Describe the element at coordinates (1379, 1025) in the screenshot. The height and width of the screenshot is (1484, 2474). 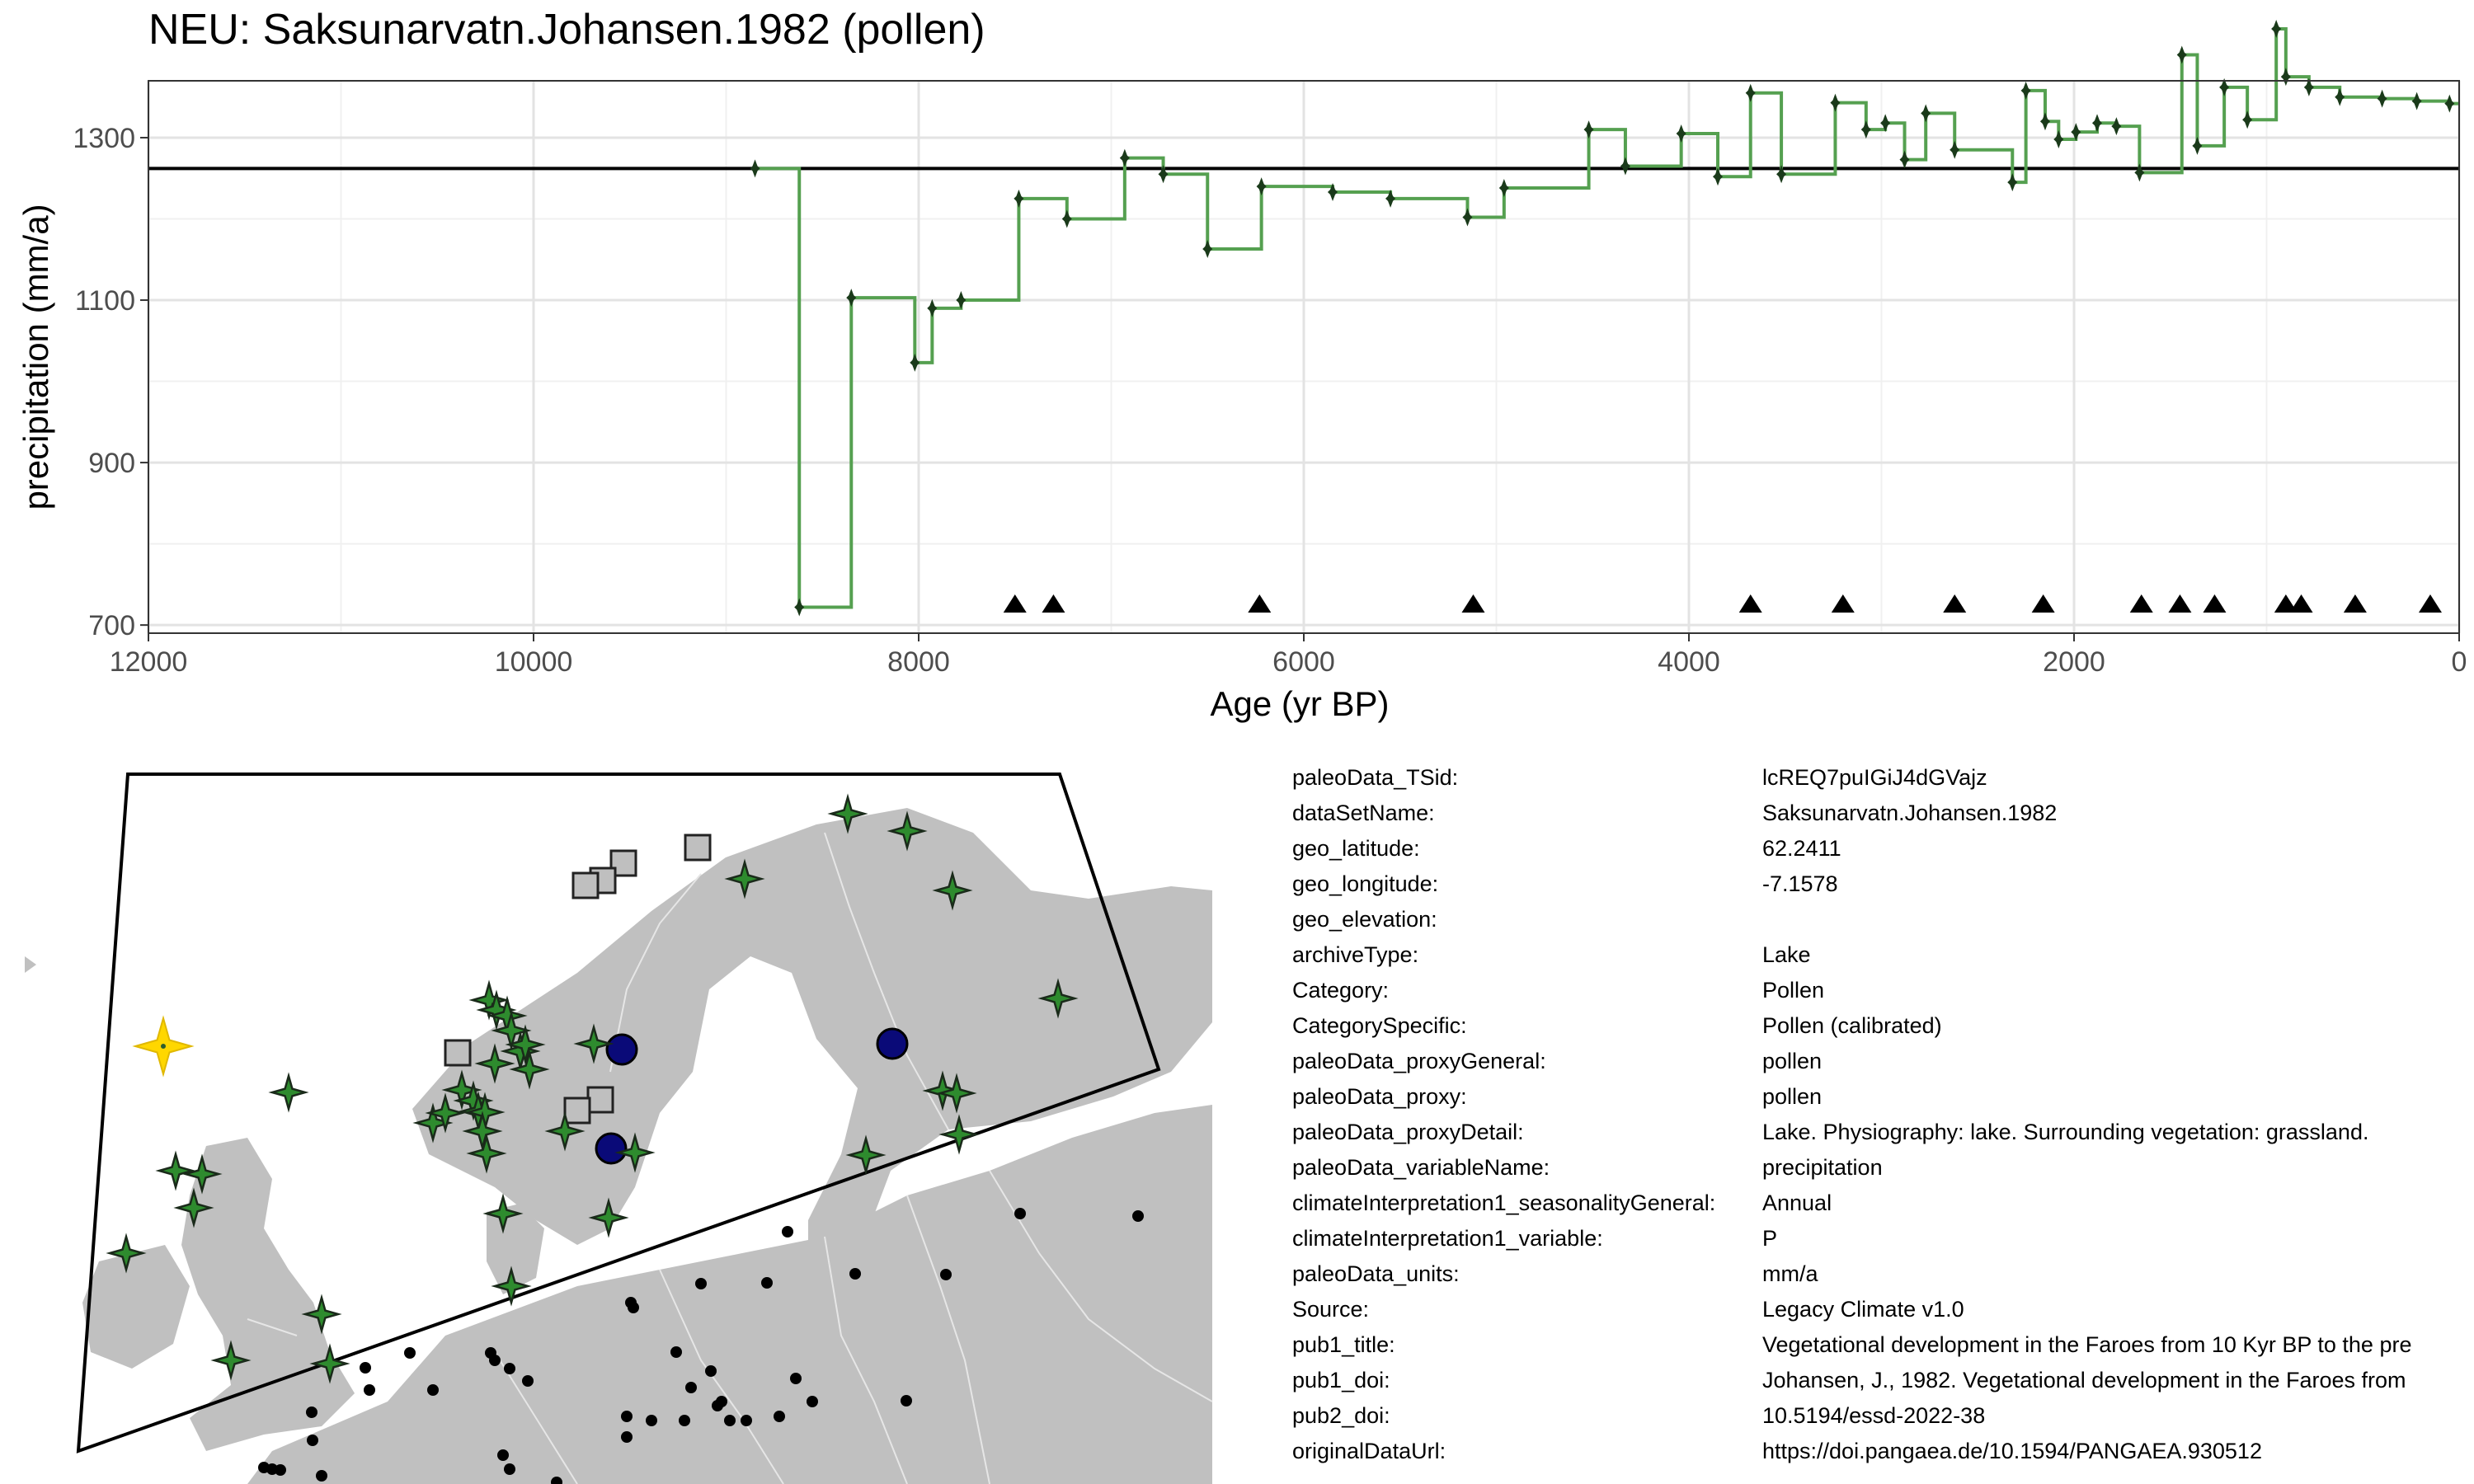
I see `metadata-key: CategorySpecific:` at that location.